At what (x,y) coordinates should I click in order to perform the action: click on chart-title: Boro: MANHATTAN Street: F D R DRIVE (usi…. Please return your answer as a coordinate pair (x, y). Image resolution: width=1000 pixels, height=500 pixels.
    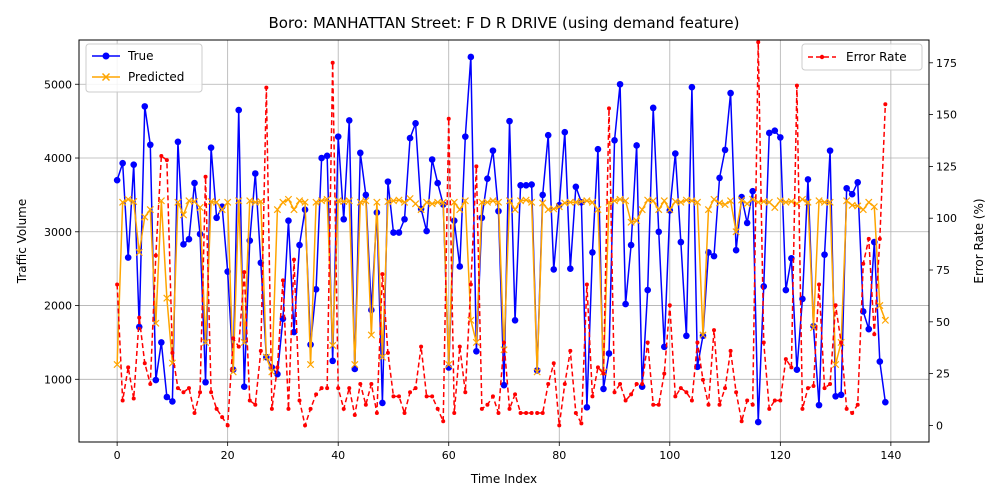
    Looking at the image, I should click on (504, 23).